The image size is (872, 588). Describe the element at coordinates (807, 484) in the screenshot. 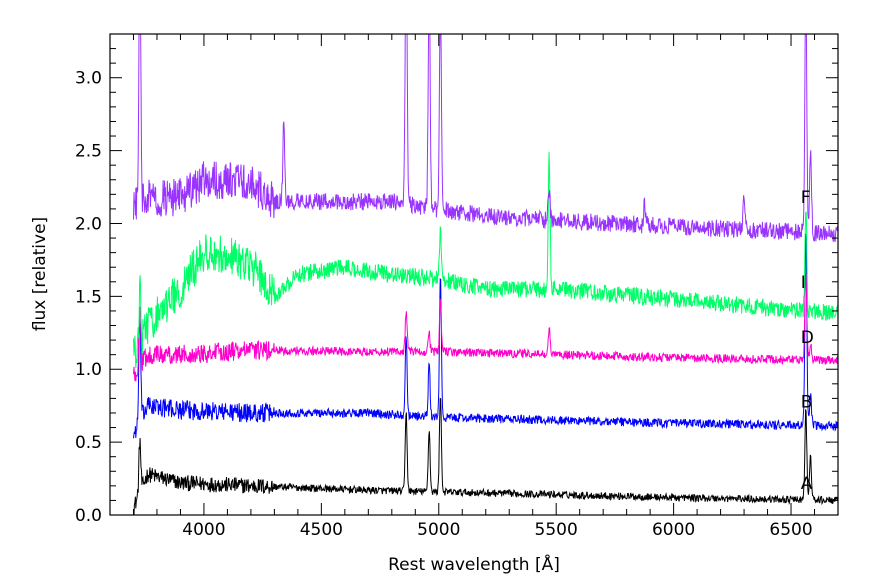

I see `series-label-A: A` at that location.